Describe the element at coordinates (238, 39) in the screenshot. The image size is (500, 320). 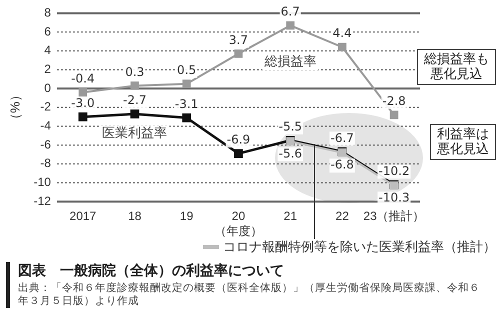
I see `data-label: 3.7` at that location.